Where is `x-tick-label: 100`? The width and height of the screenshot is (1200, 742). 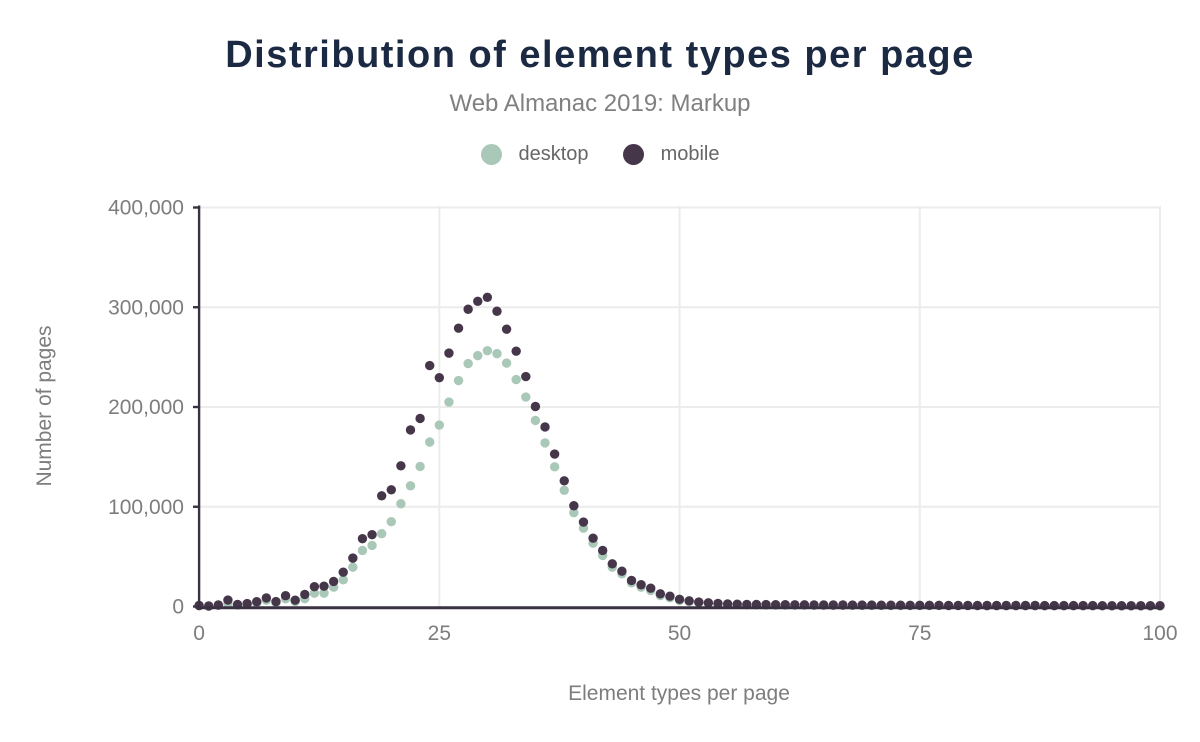
x-tick-label: 100 is located at coordinates (1159, 633).